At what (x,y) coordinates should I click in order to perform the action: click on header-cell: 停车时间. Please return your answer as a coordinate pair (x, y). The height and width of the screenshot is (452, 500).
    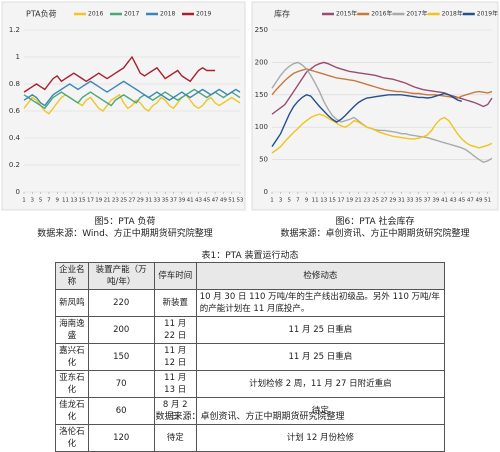
    Looking at the image, I should click on (175, 276).